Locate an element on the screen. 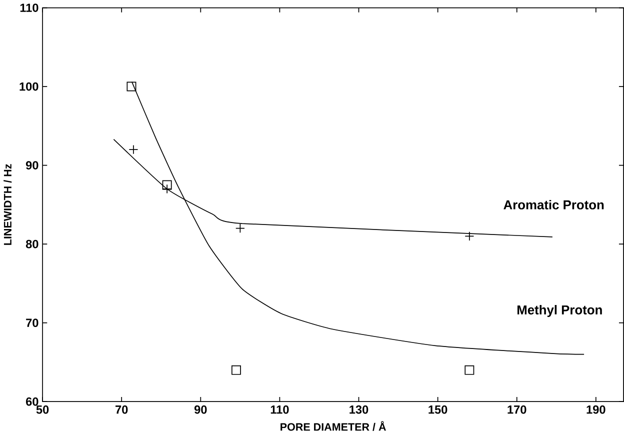 Image resolution: width=624 pixels, height=434 pixels. y-tick-label: 110 is located at coordinates (29, 7).